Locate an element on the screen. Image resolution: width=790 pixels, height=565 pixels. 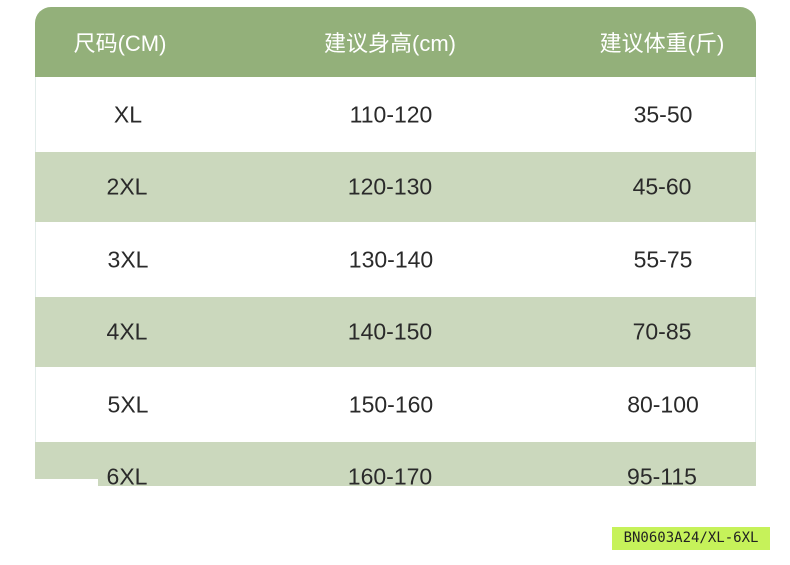
cut-edge is located at coordinates (66, 484).